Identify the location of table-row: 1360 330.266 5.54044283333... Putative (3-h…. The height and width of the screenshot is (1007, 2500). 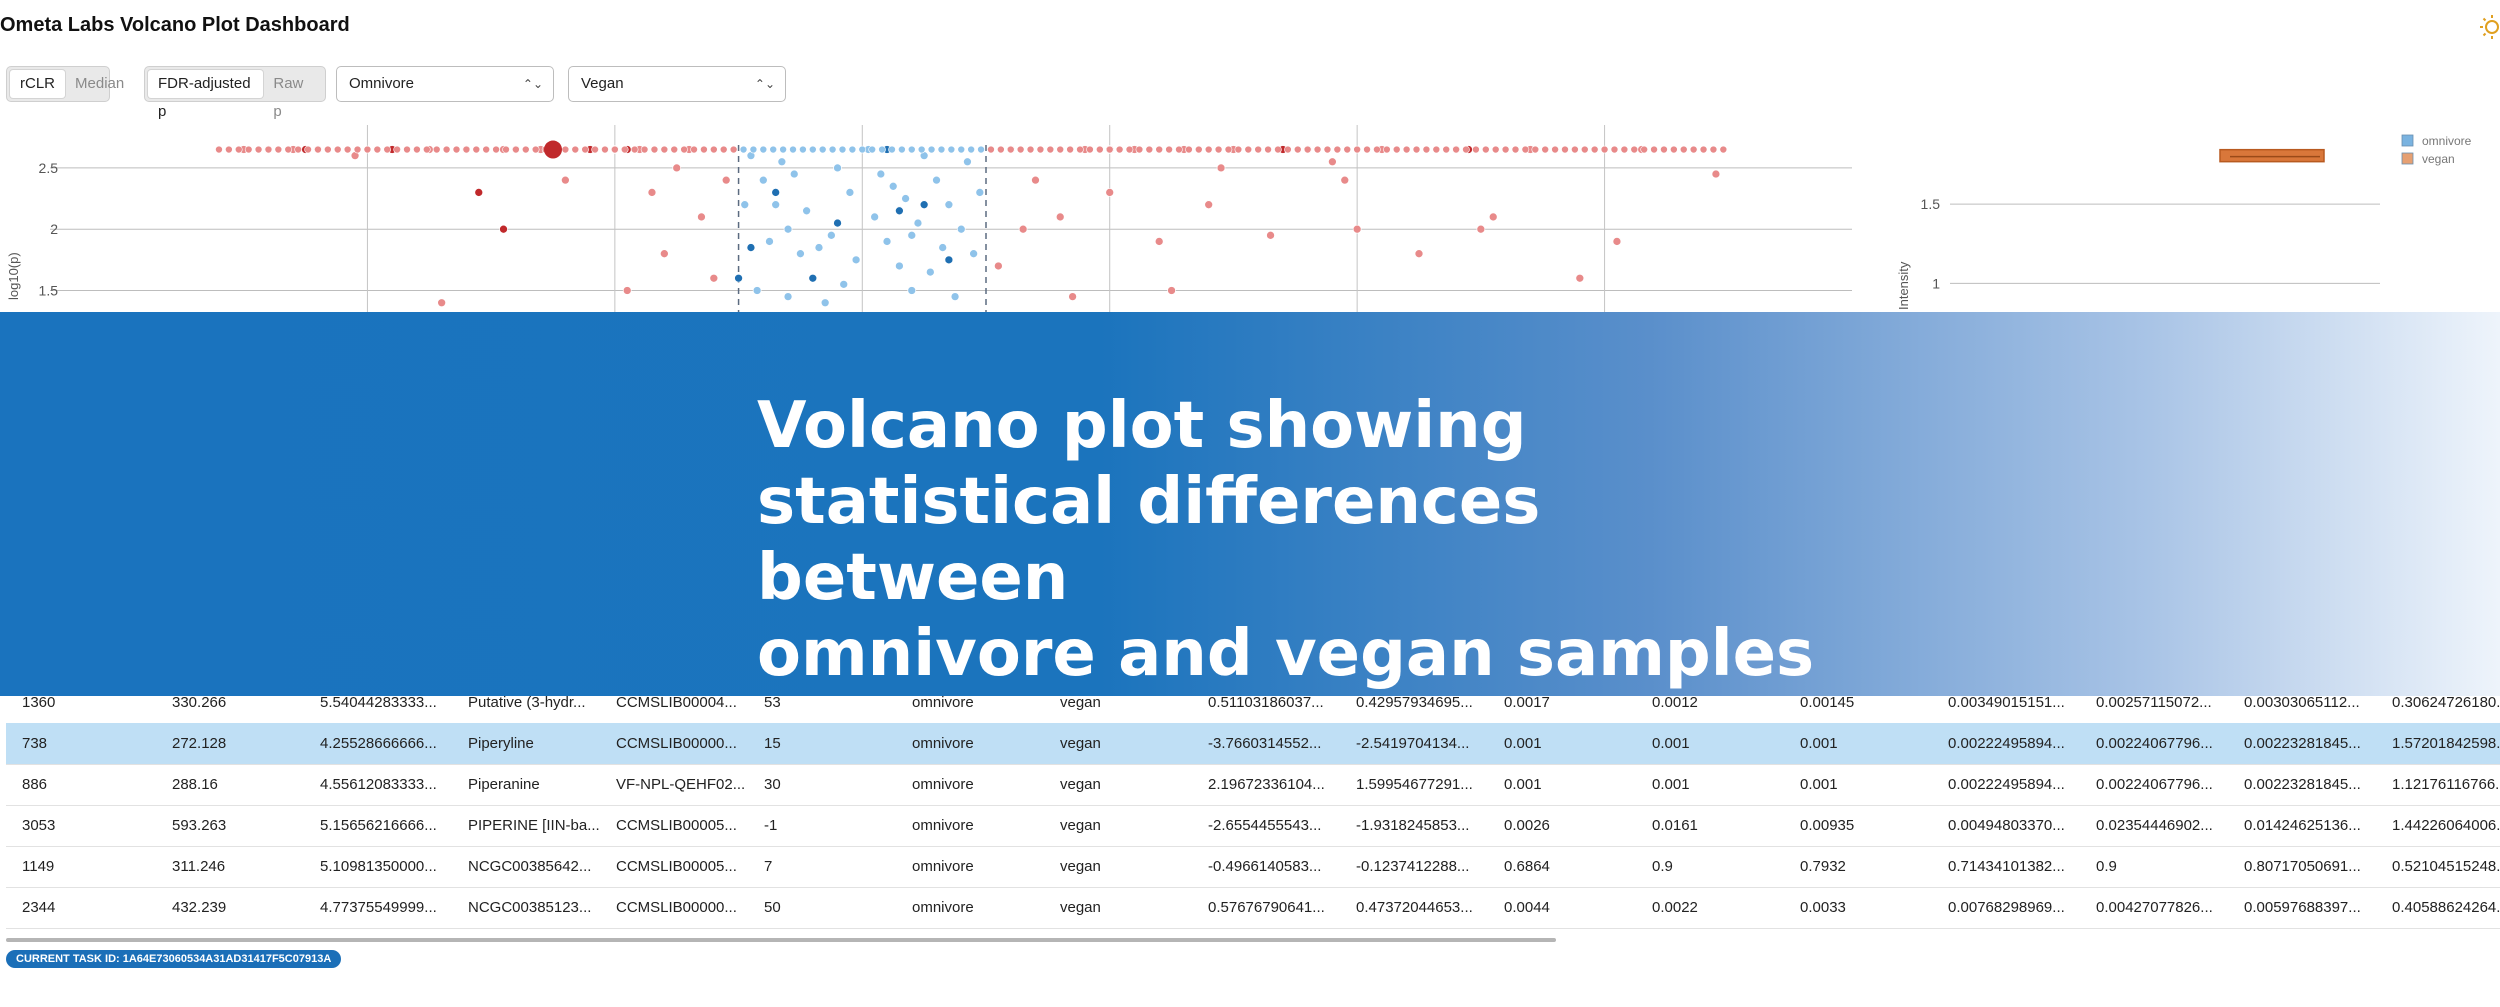
(1253, 703).